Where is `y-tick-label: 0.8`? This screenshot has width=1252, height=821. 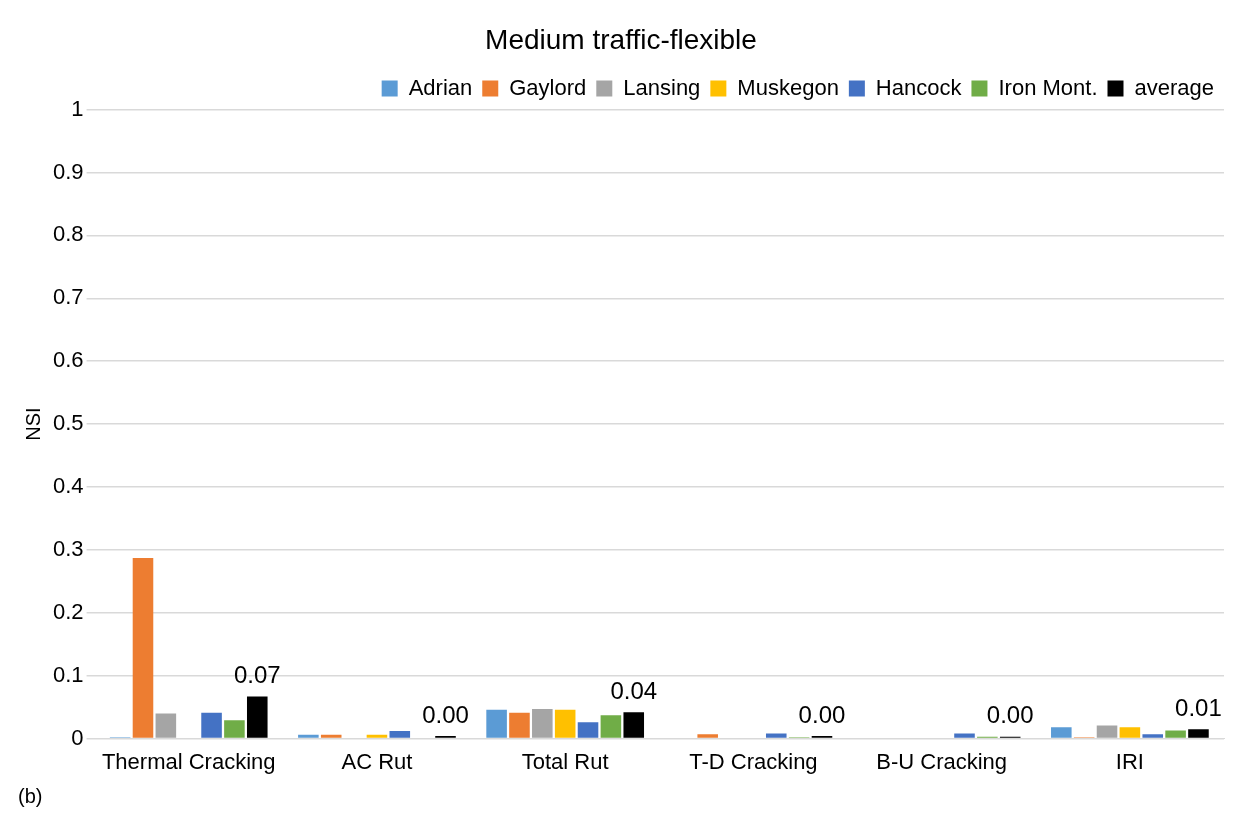
y-tick-label: 0.8 is located at coordinates (68, 234).